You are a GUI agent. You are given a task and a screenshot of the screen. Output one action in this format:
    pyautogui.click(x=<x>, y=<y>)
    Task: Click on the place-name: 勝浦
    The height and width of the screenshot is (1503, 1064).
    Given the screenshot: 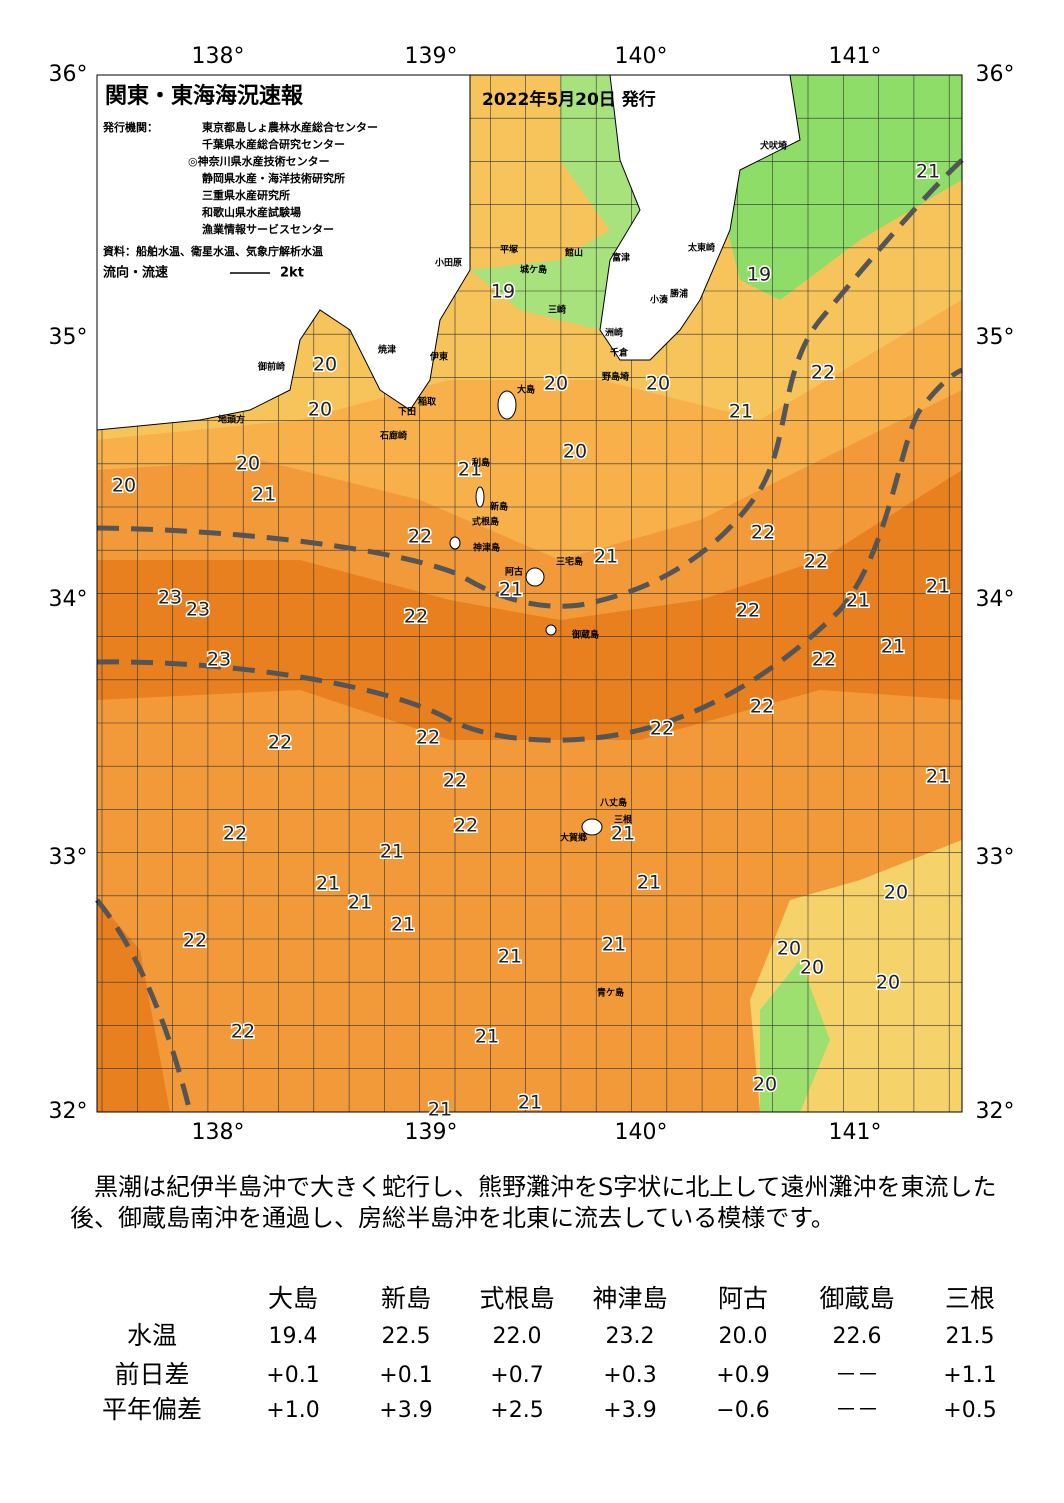 What is the action you would take?
    pyautogui.click(x=679, y=294)
    